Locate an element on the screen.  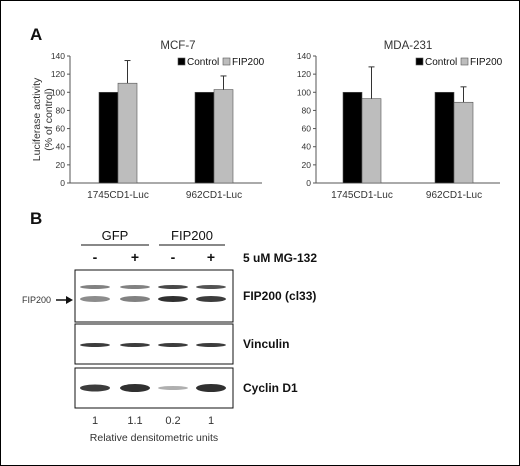
y-axis-label-line: (% of control) is located at coordinates (49, 119).